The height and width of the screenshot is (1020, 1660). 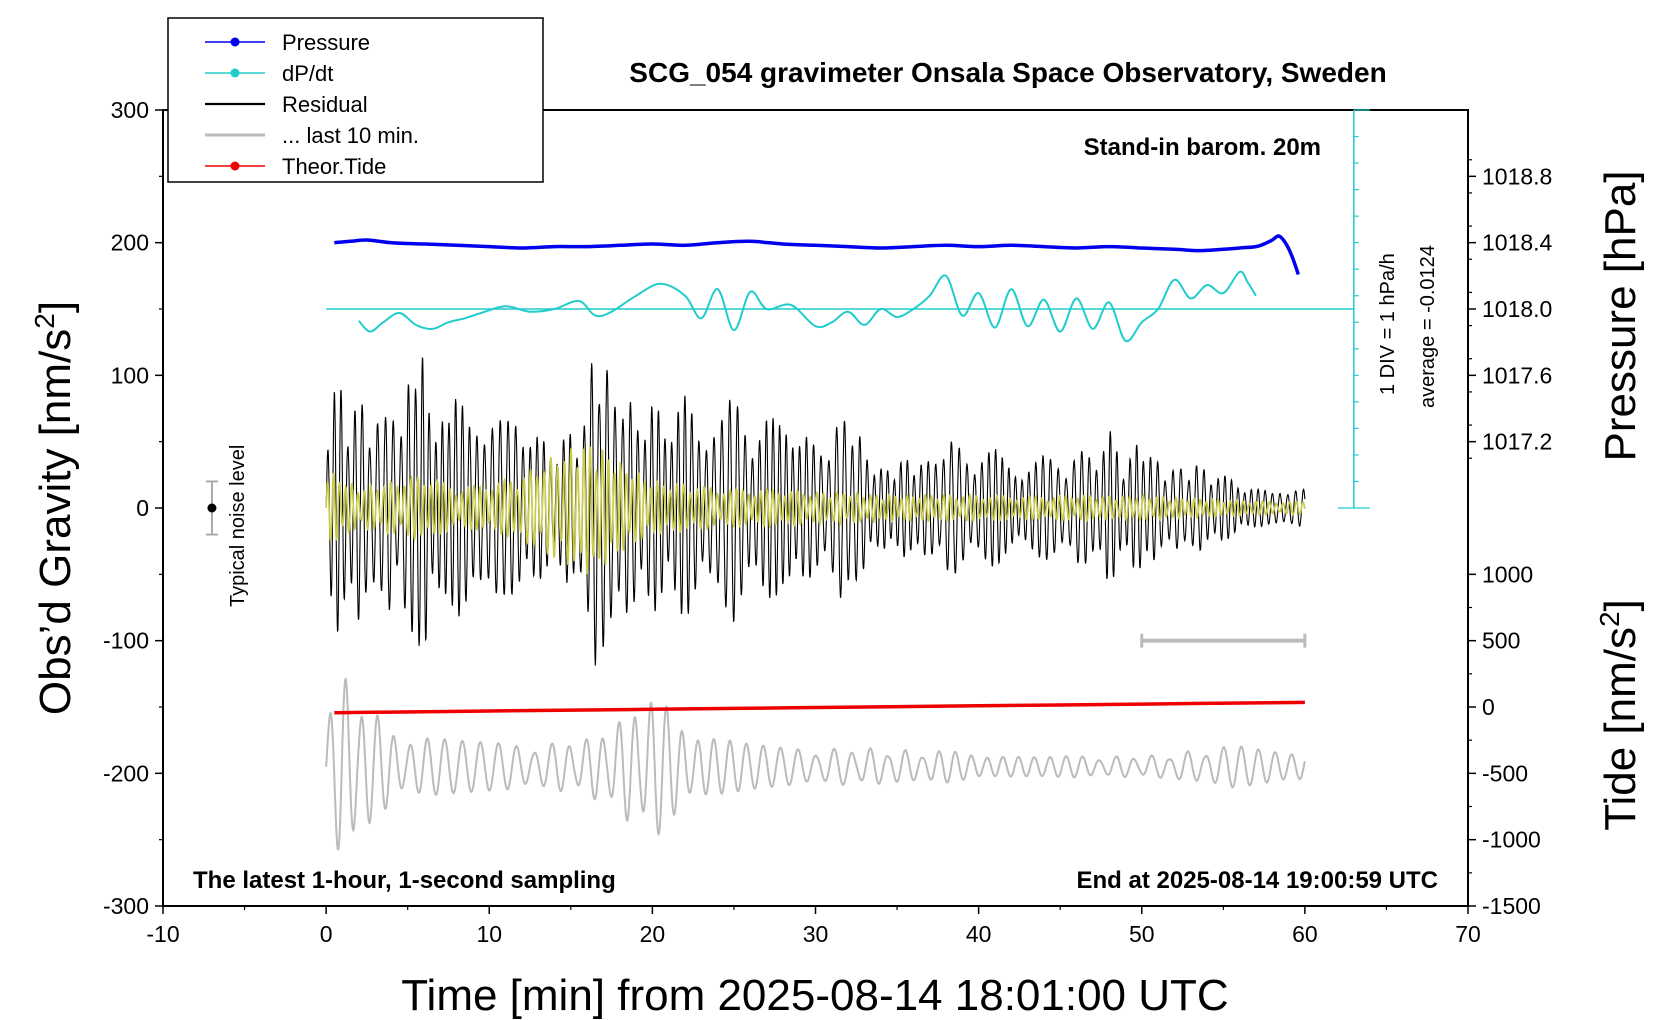 What do you see at coordinates (326, 42) in the screenshot?
I see `legend-label: Pressure` at bounding box center [326, 42].